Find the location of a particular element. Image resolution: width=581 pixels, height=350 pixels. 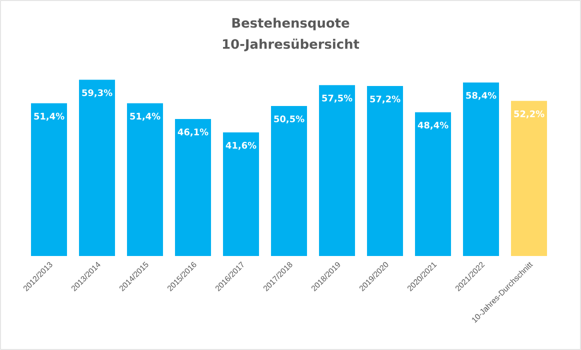

chart-subtitle: 10-Jahresübersicht is located at coordinates (291, 45).